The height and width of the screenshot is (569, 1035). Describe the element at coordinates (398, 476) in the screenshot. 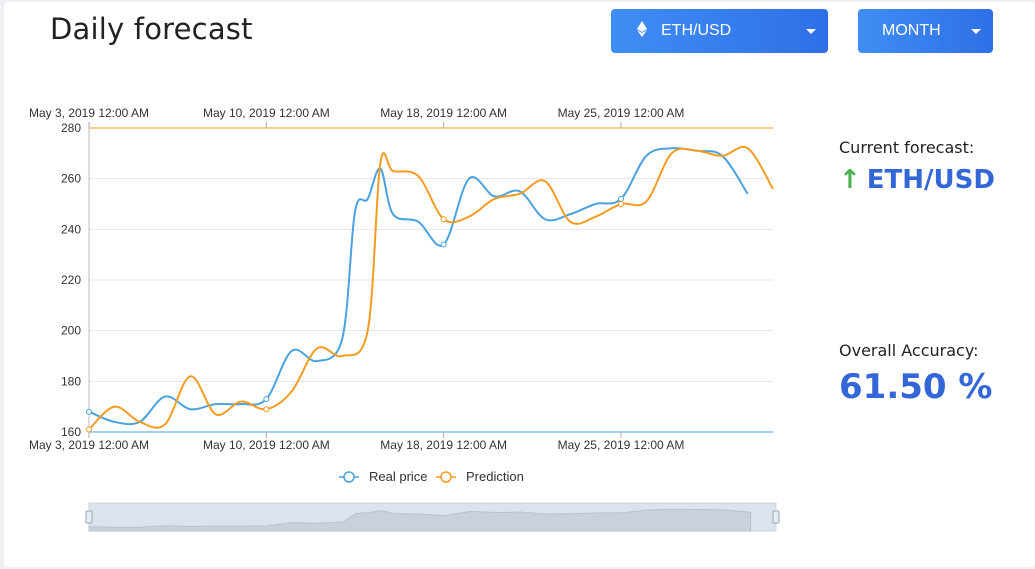

I see `legend-label: Real price` at that location.